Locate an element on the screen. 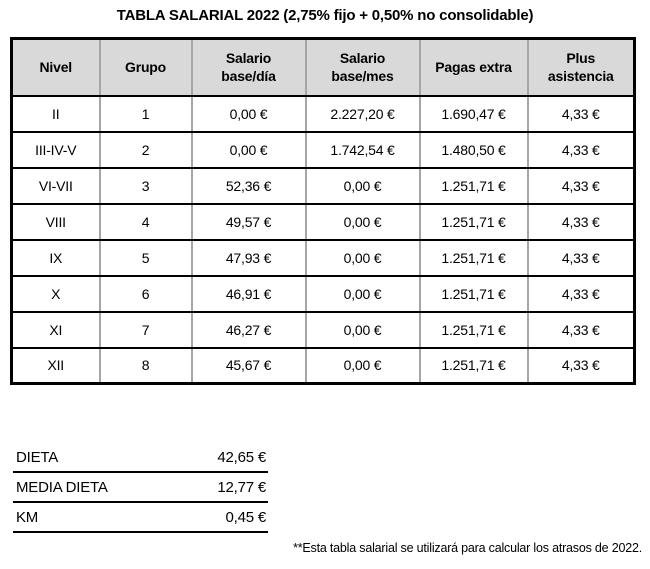 The width and height of the screenshot is (650, 569). cell: 49,57 € is located at coordinates (248, 221).